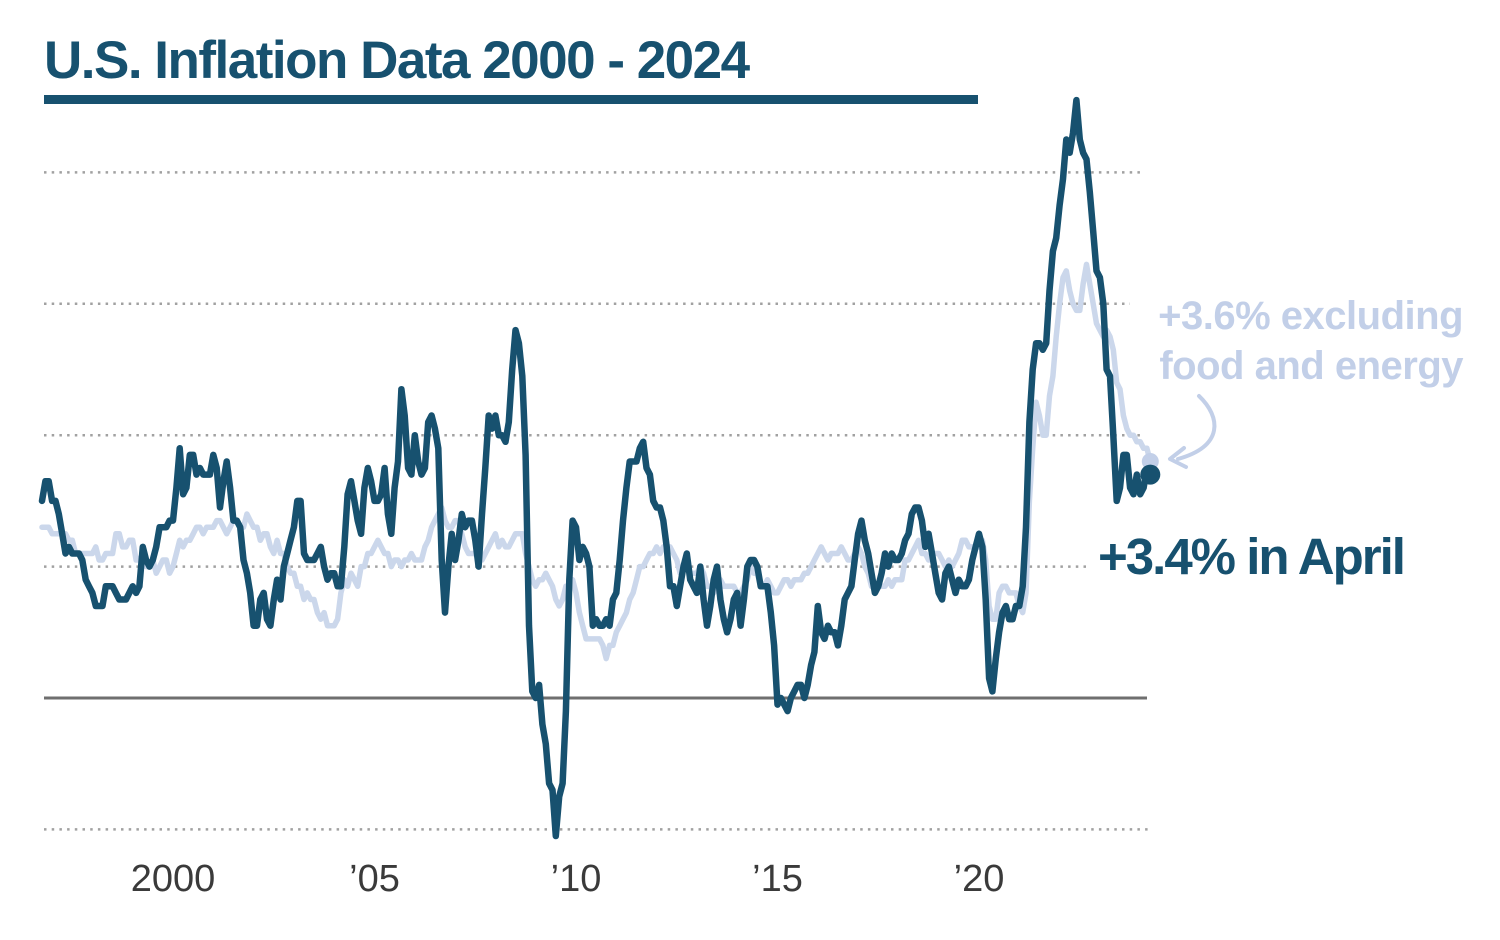 Image resolution: width=1500 pixels, height=940 pixels. Describe the element at coordinates (576, 879) in the screenshot. I see `x-tick-2010: ’10` at that location.